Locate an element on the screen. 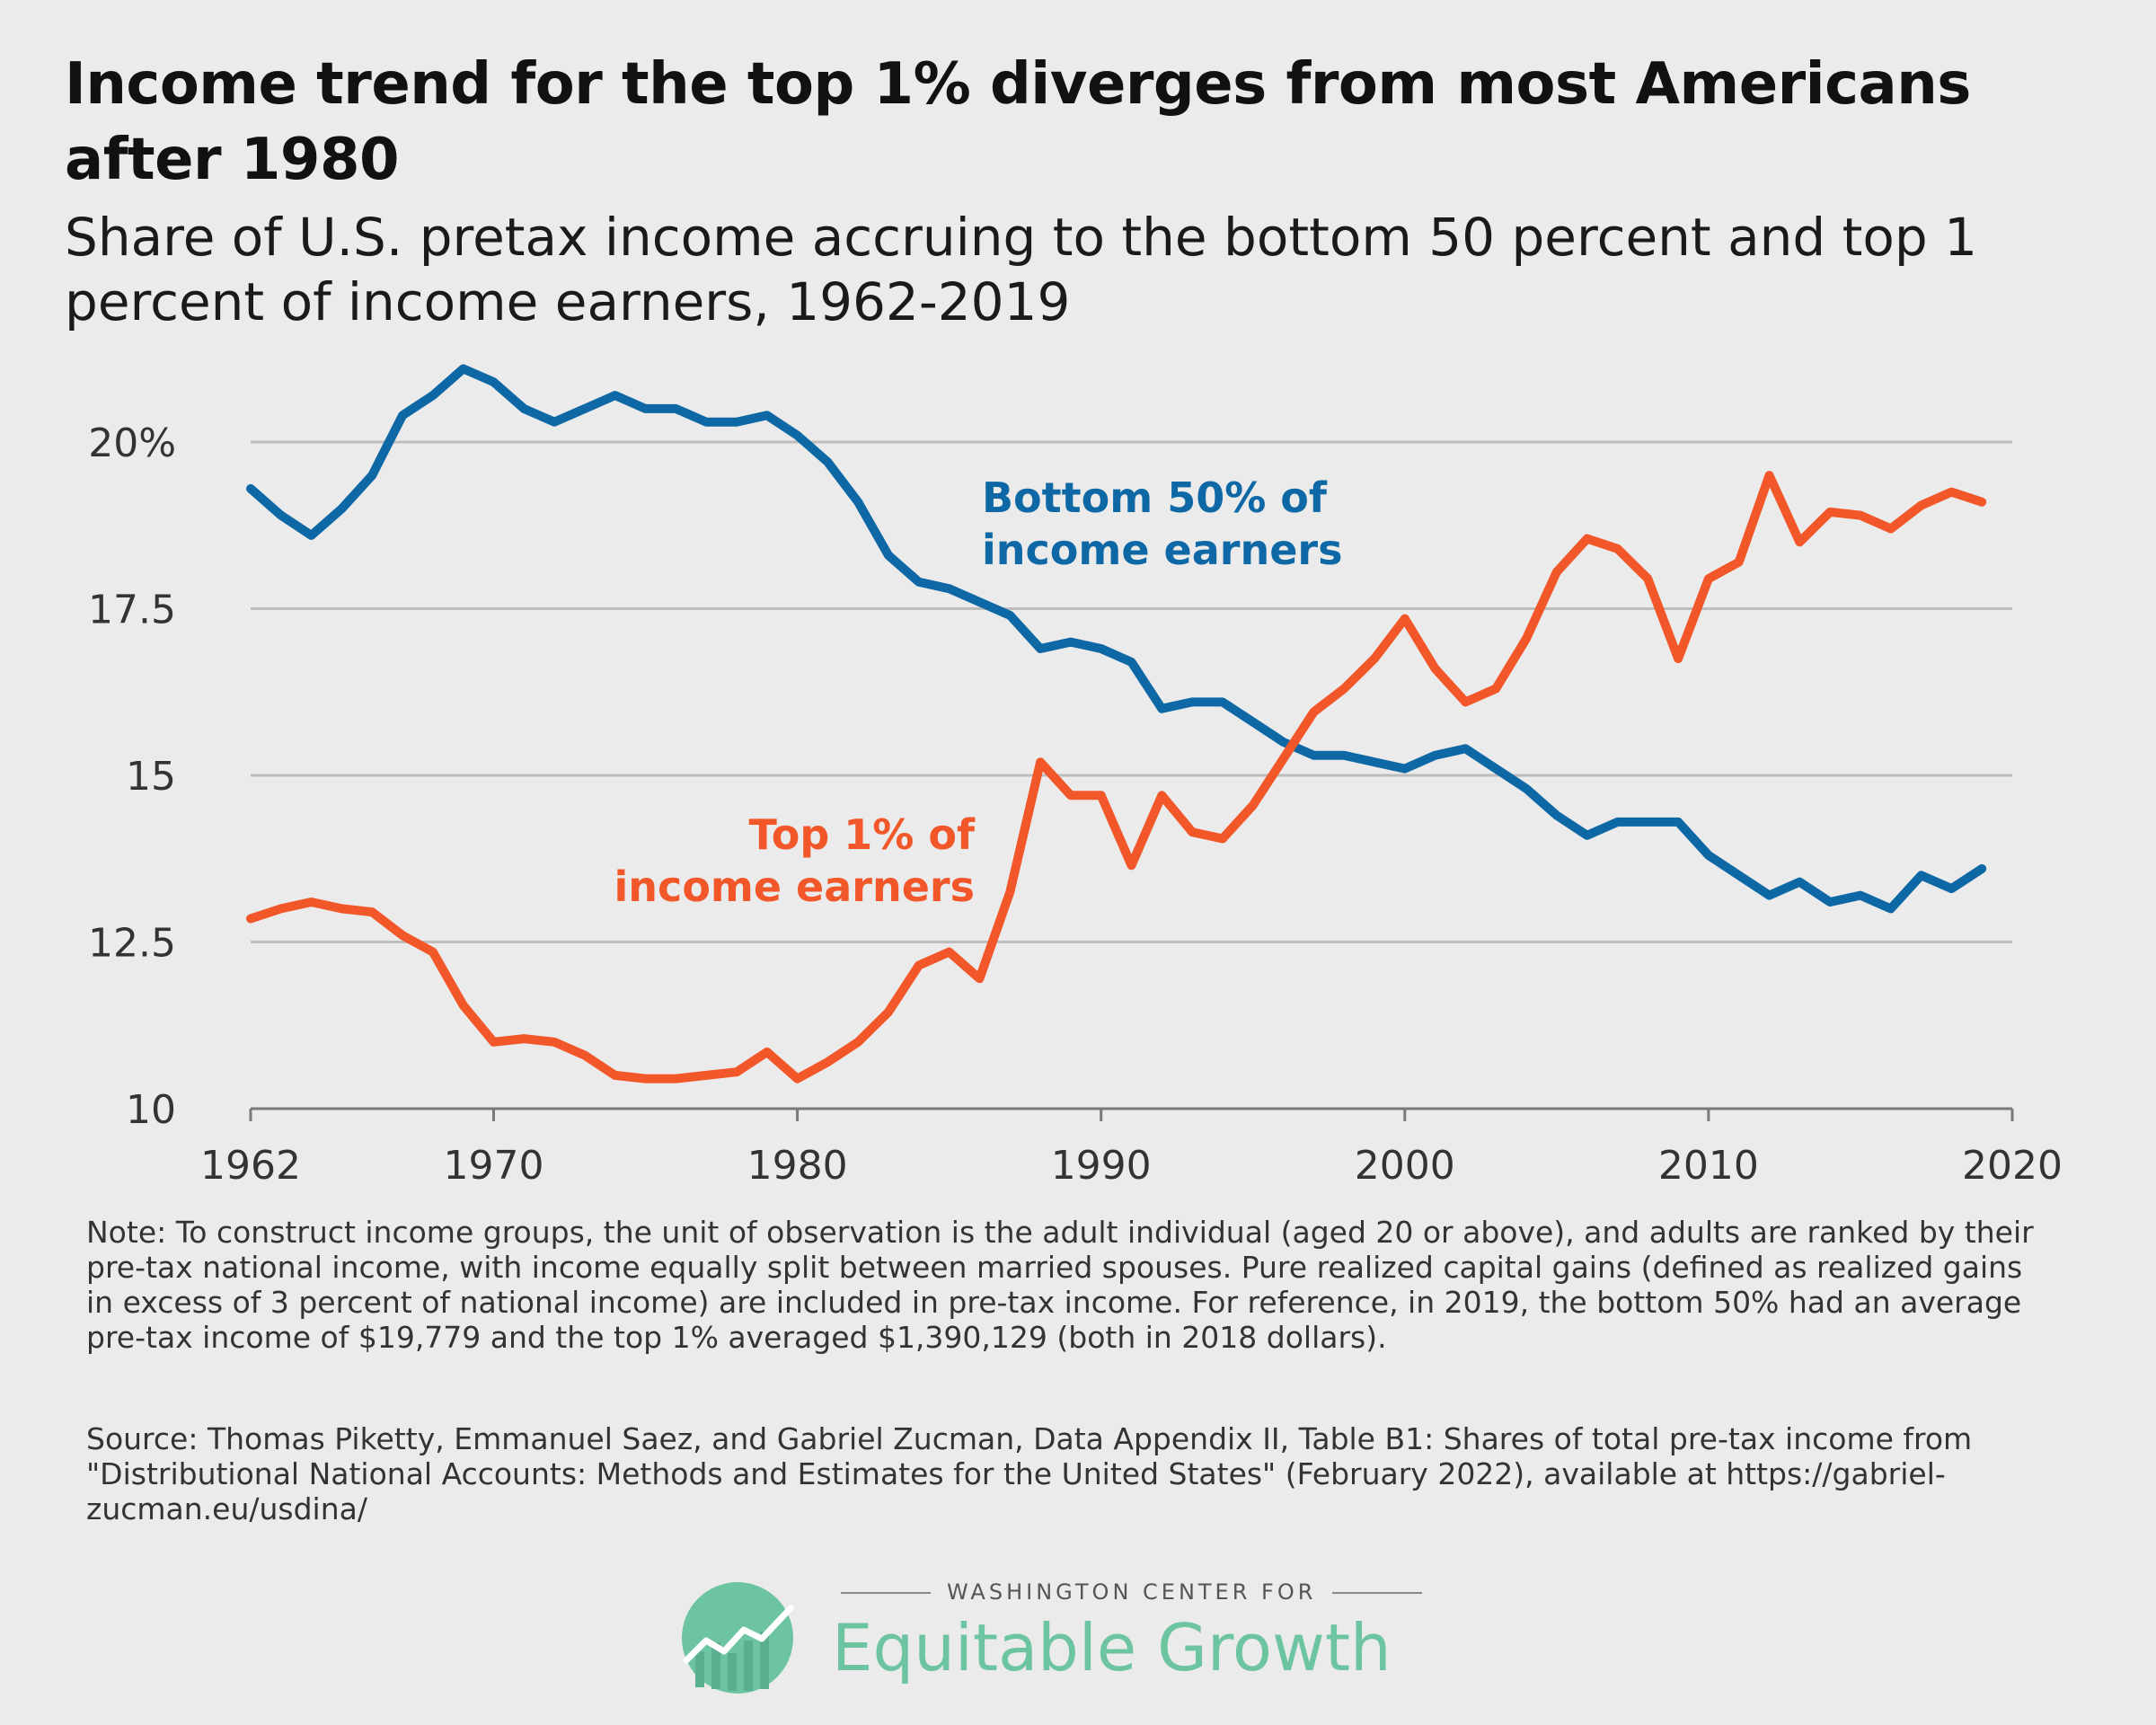  x-tick-label: 2000 is located at coordinates (1405, 1166).